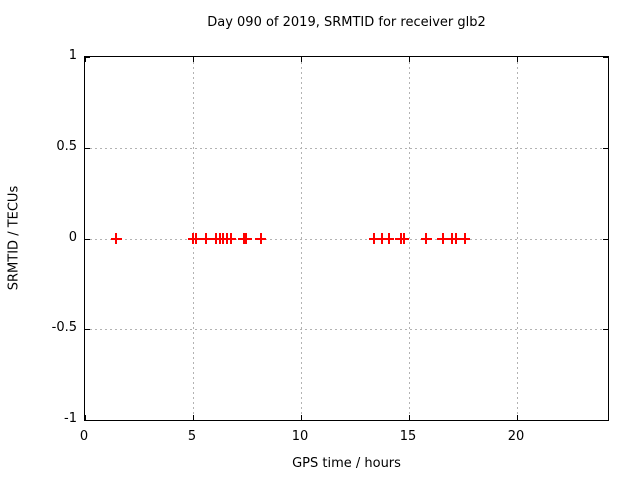 The height and width of the screenshot is (480, 640). What do you see at coordinates (84, 436) in the screenshot?
I see `x-tick-label: 0` at bounding box center [84, 436].